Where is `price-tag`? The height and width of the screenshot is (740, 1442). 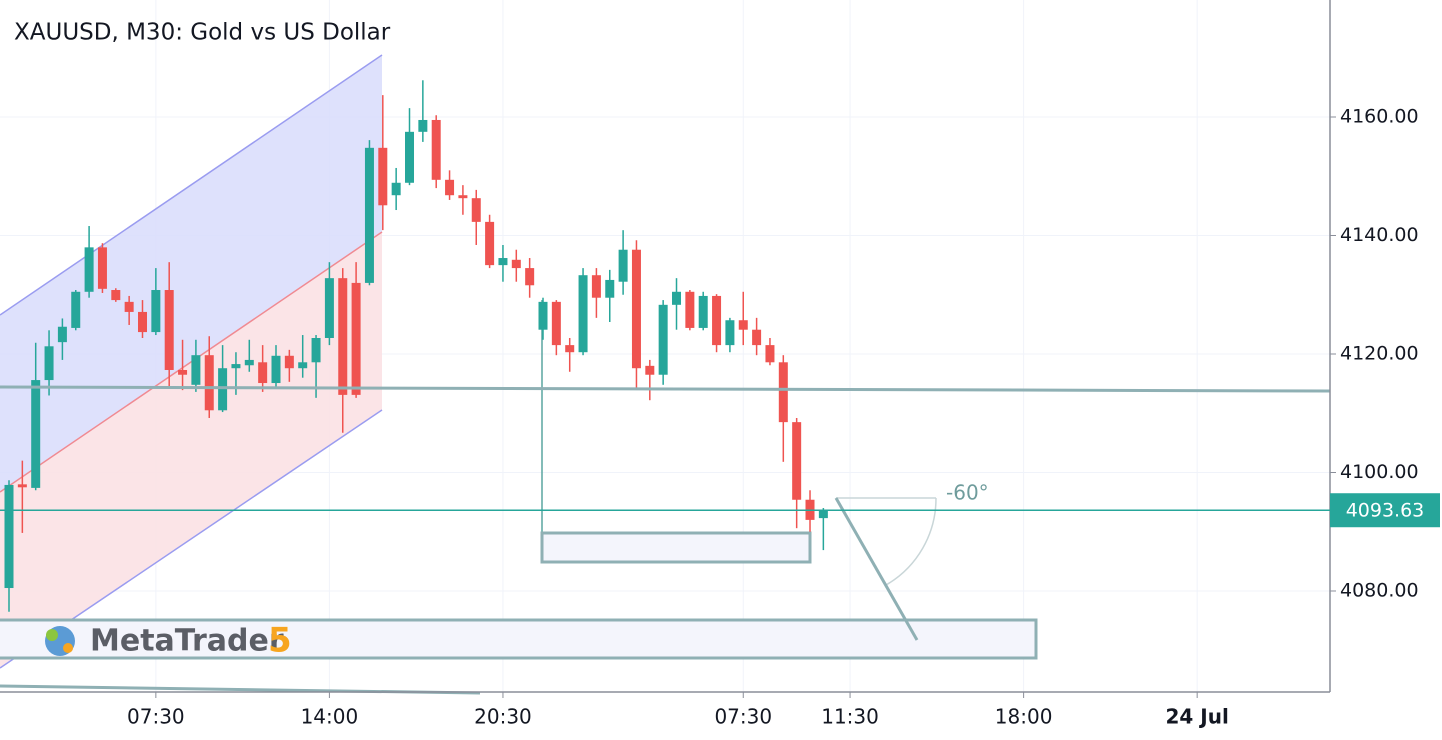
price-tag is located at coordinates (1385, 510).